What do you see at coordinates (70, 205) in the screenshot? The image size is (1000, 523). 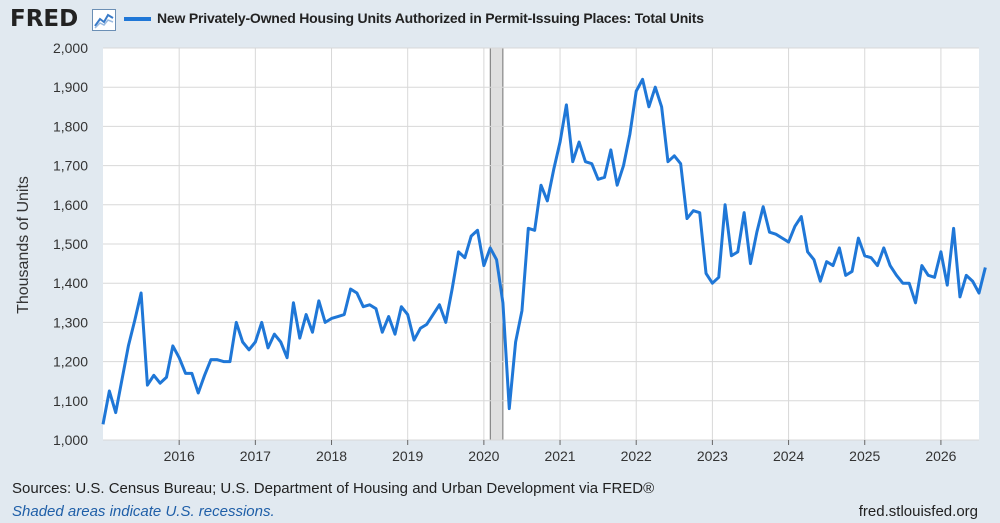 I see `y-tick-label: 1,600` at bounding box center [70, 205].